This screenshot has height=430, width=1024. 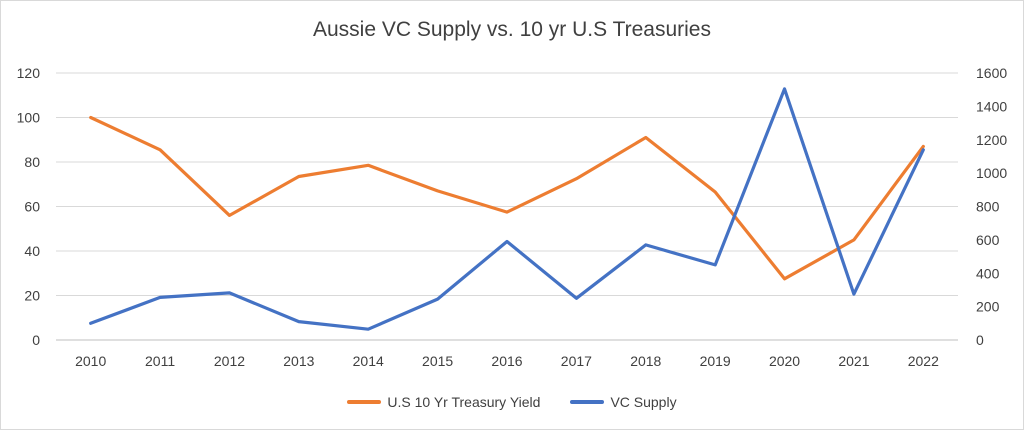 I want to click on x-tick-label: 2021, so click(x=853, y=361).